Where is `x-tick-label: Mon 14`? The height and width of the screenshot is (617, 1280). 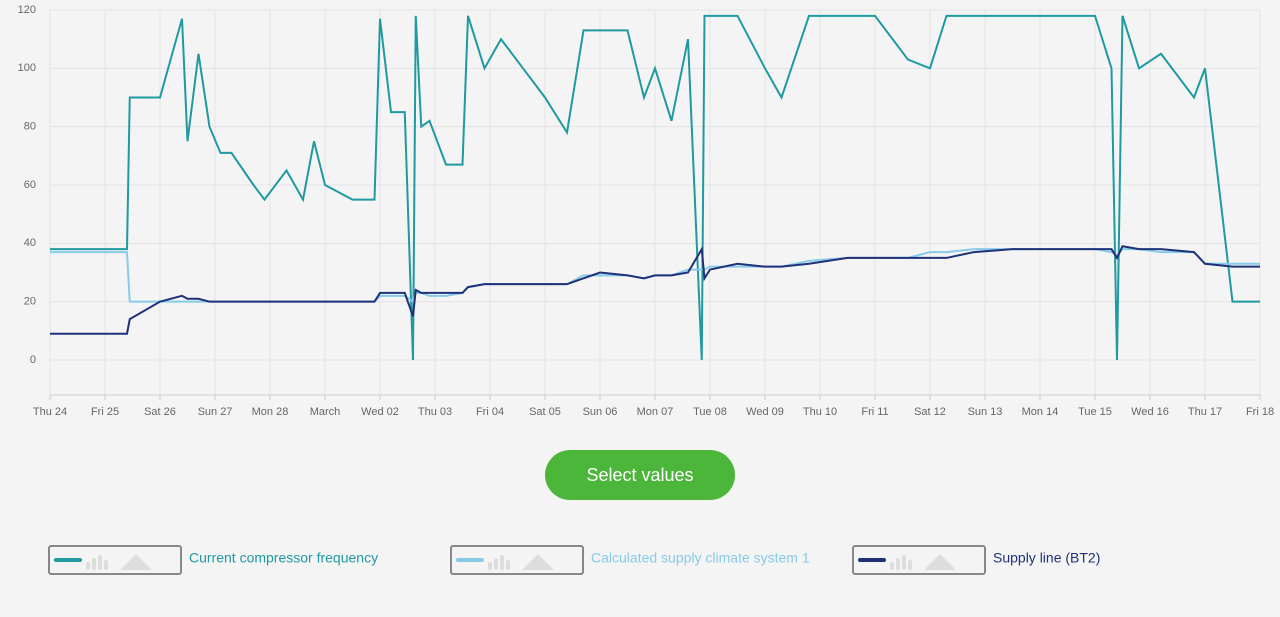 x-tick-label: Mon 14 is located at coordinates (1040, 412).